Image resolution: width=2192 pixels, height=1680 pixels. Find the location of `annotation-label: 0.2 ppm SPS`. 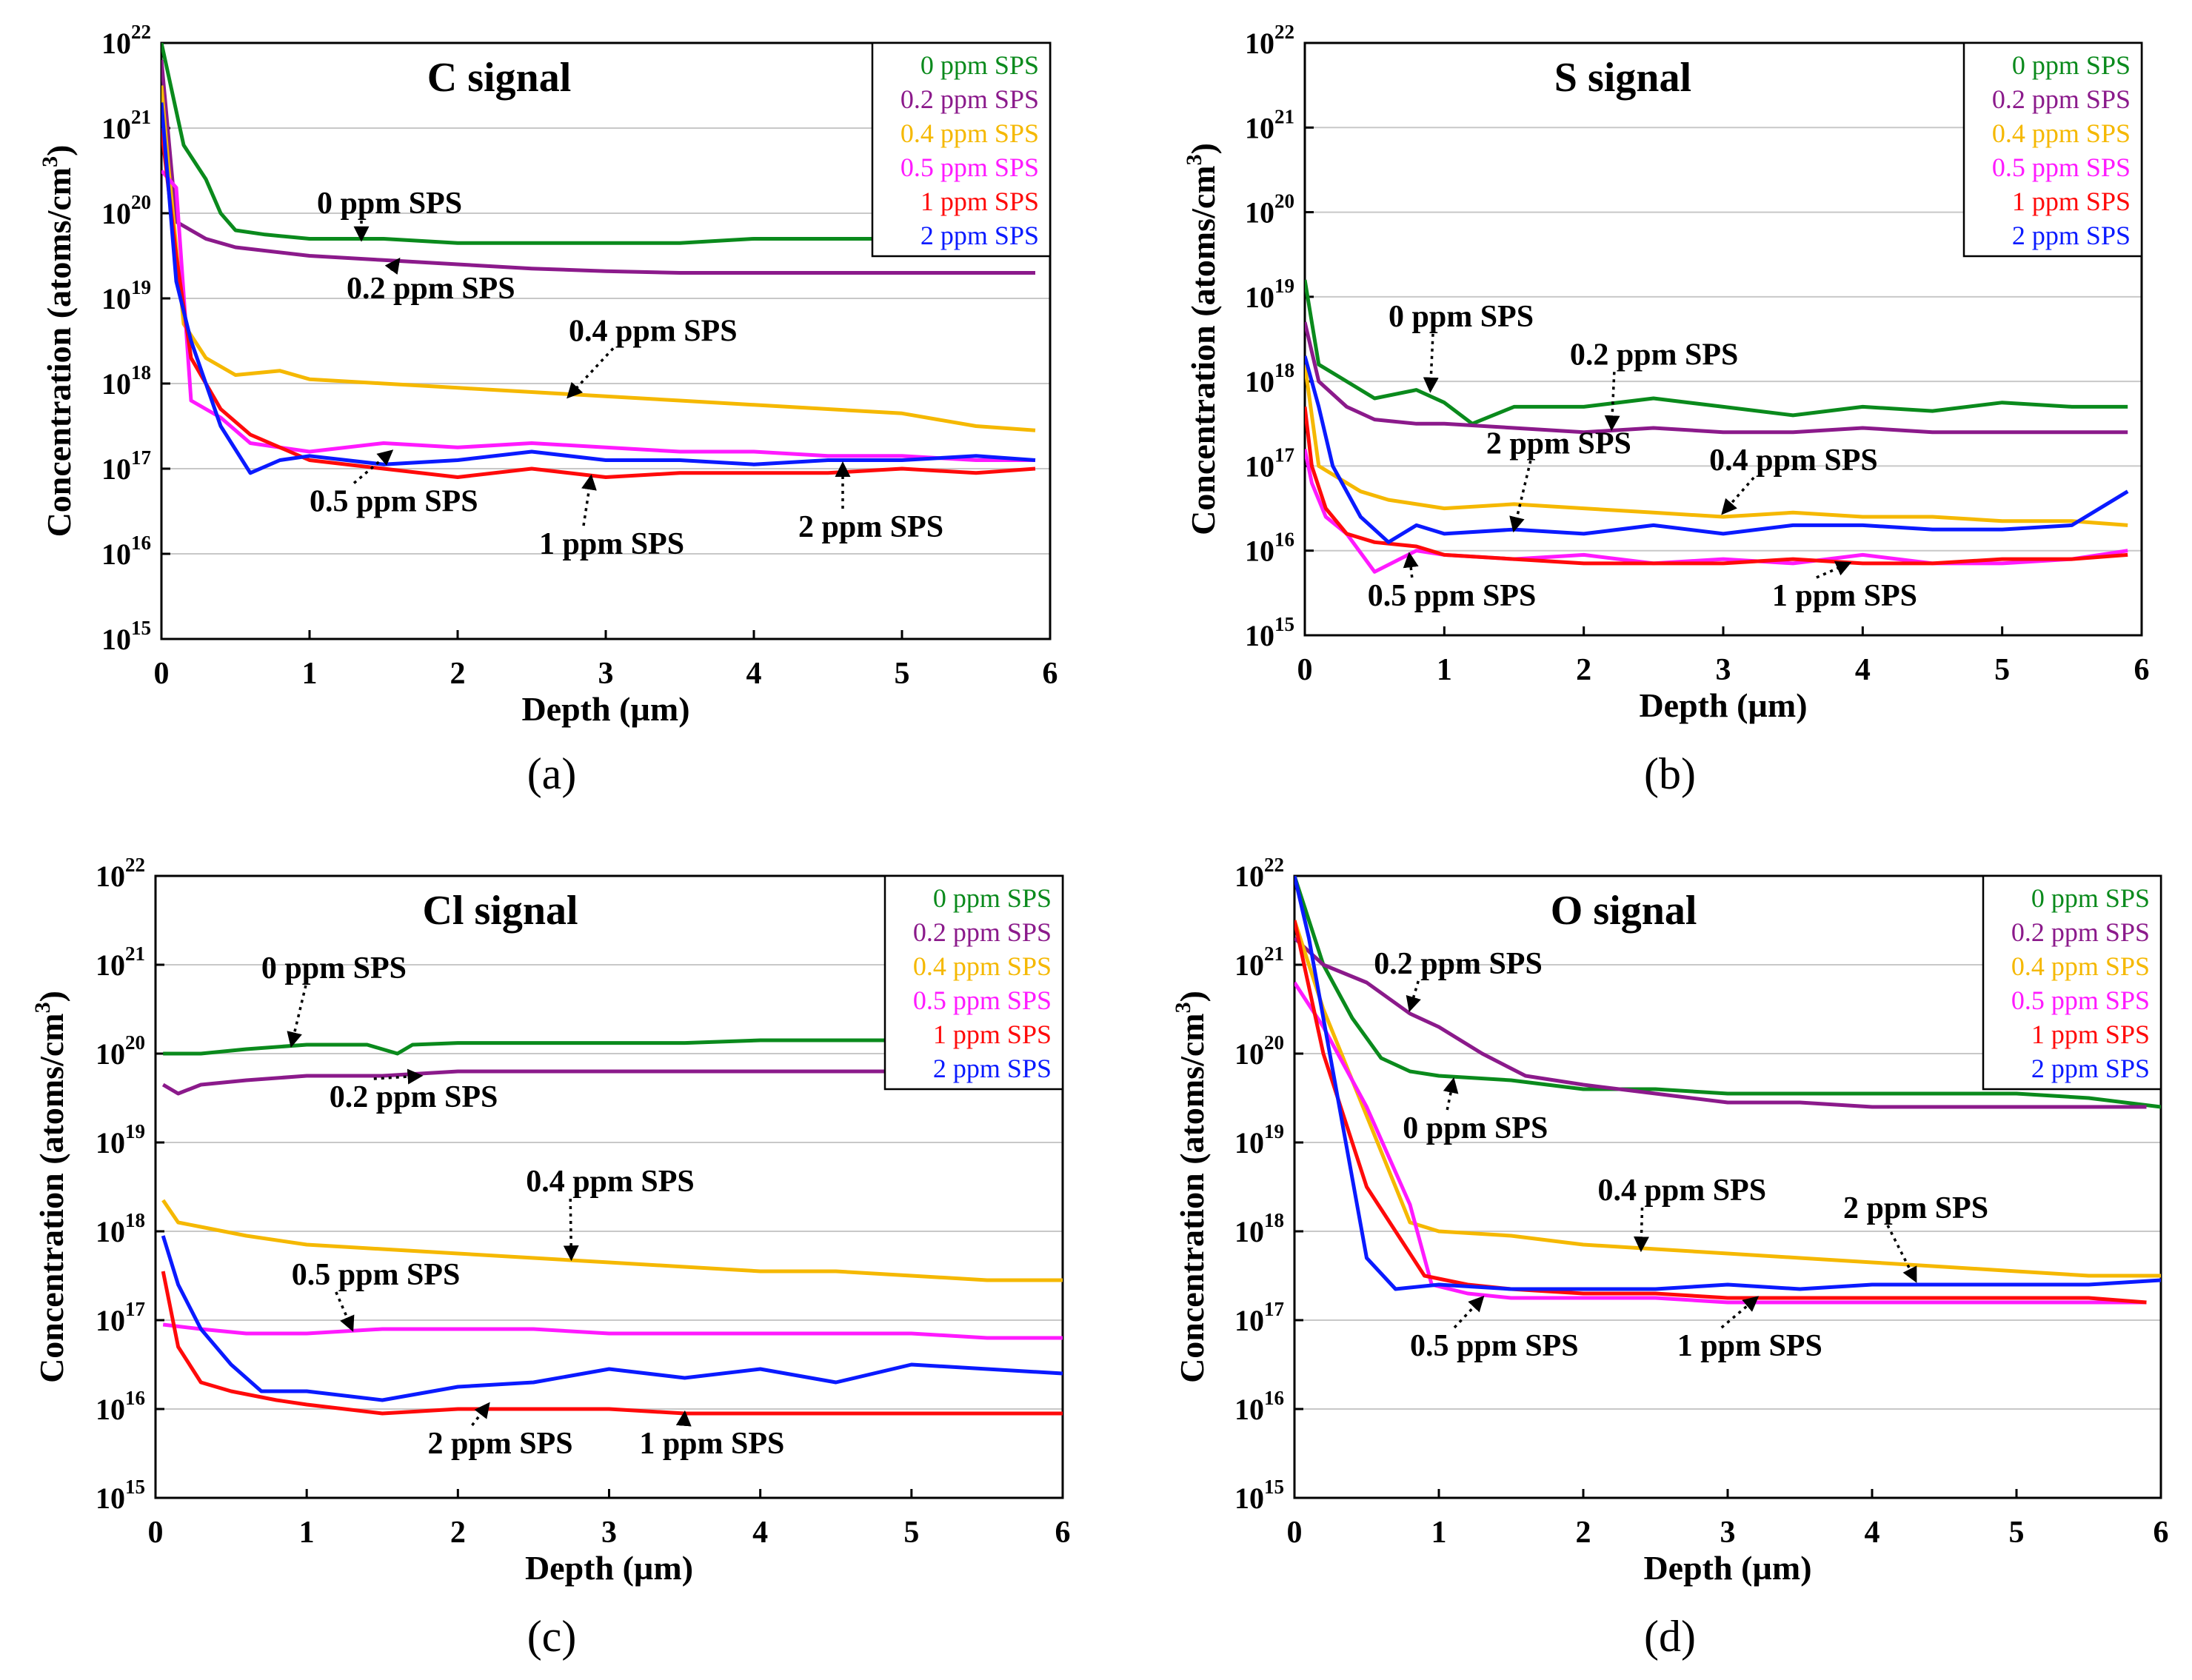

annotation-label: 0.2 ppm SPS is located at coordinates (1654, 355).